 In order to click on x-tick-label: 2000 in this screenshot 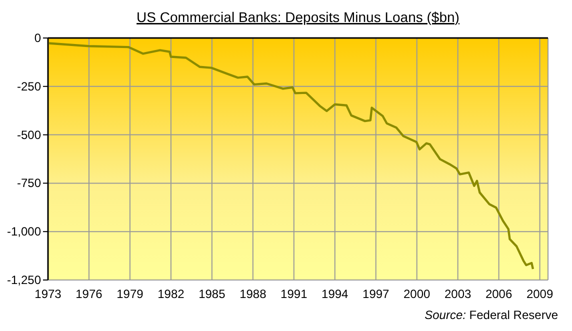, I will do `click(417, 294)`.